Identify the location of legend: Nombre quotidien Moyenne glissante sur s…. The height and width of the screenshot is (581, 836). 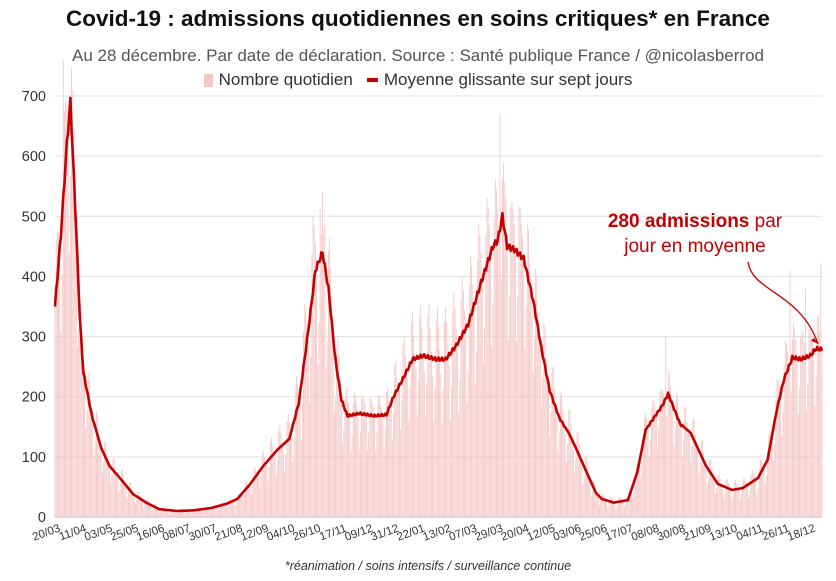
(418, 80).